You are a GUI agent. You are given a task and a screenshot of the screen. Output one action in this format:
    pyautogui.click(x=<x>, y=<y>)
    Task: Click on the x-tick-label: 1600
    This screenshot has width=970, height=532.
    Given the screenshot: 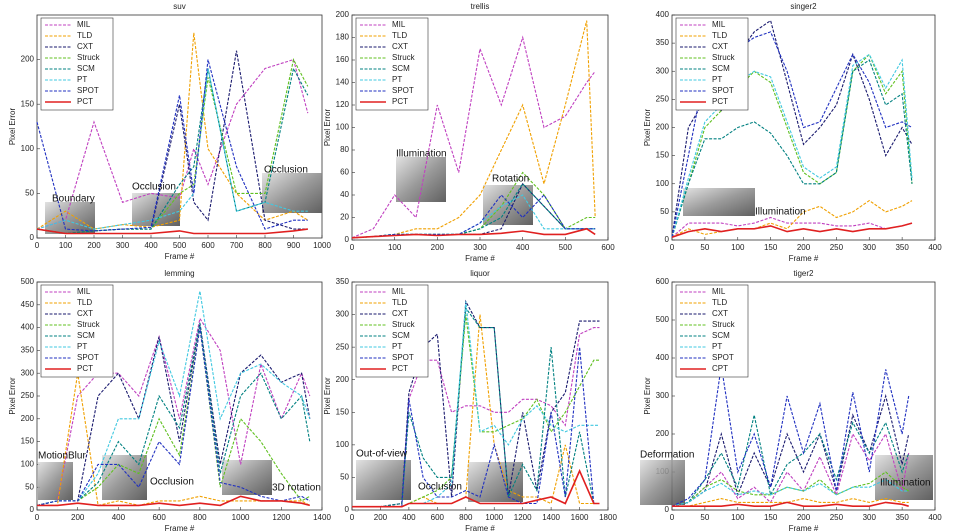 What is the action you would take?
    pyautogui.click(x=580, y=517)
    